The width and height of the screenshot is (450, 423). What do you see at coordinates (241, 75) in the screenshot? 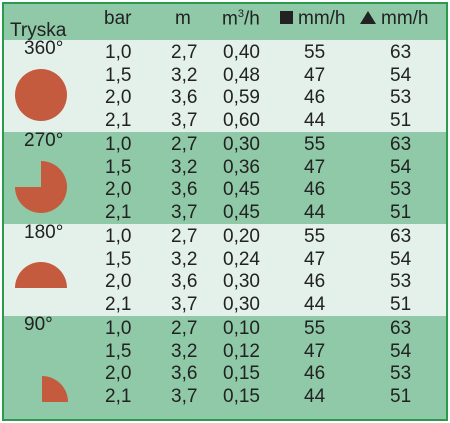
I see `cell-m3h: 0,48` at bounding box center [241, 75].